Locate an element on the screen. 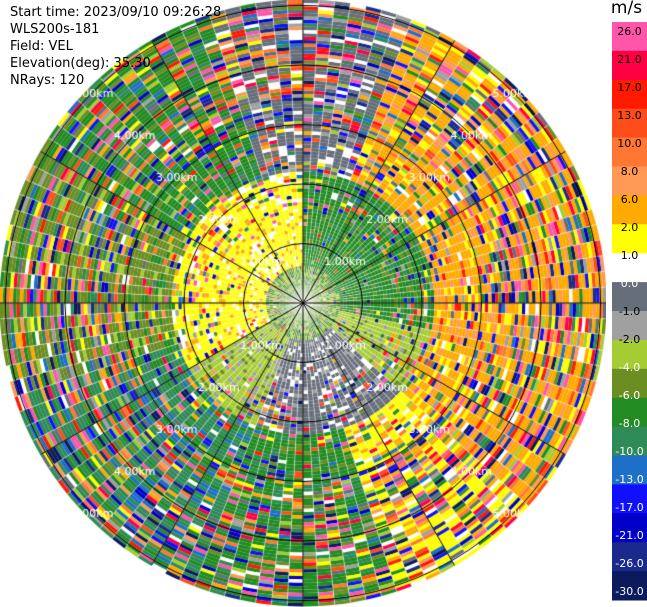  colorbar-tick-label: -6.0 is located at coordinates (629, 395).